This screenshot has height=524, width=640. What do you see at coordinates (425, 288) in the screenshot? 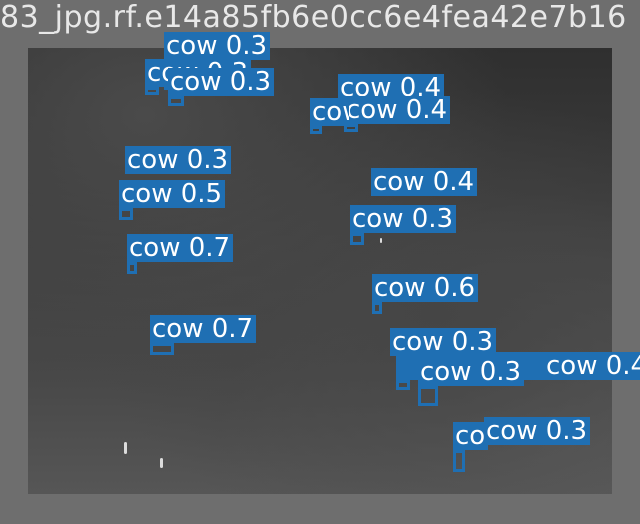
I see `detection-label: cow 0.6` at bounding box center [425, 288].